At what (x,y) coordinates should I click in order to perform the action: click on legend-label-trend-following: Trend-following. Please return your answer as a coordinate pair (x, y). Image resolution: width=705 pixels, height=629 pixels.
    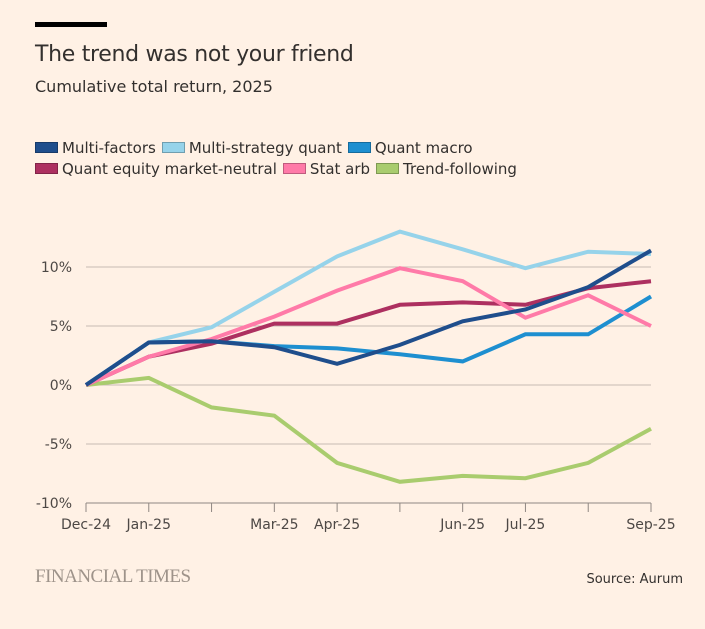
    Looking at the image, I should click on (460, 168).